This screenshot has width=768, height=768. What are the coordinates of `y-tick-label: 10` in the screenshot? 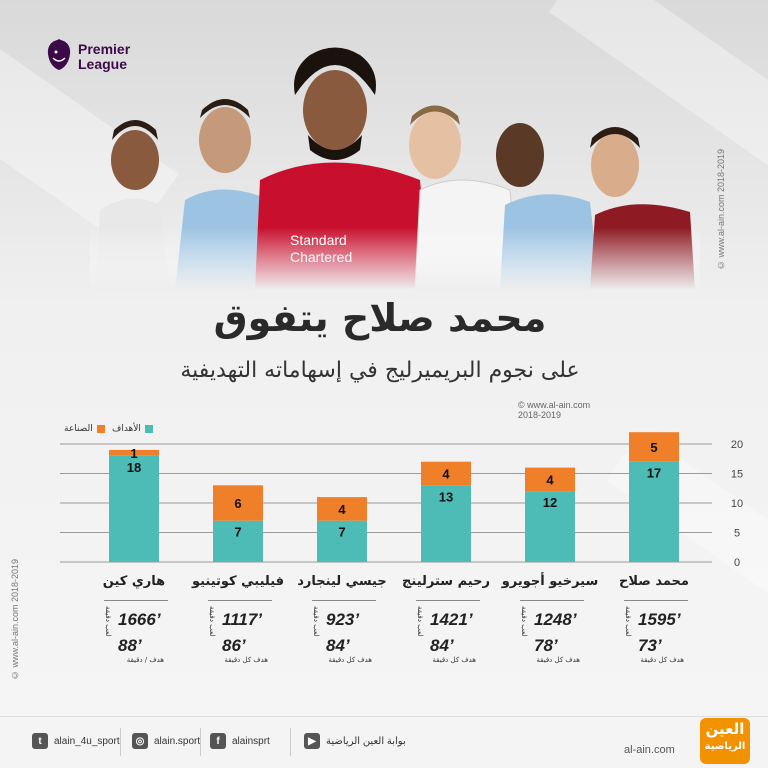 It's located at (737, 504).